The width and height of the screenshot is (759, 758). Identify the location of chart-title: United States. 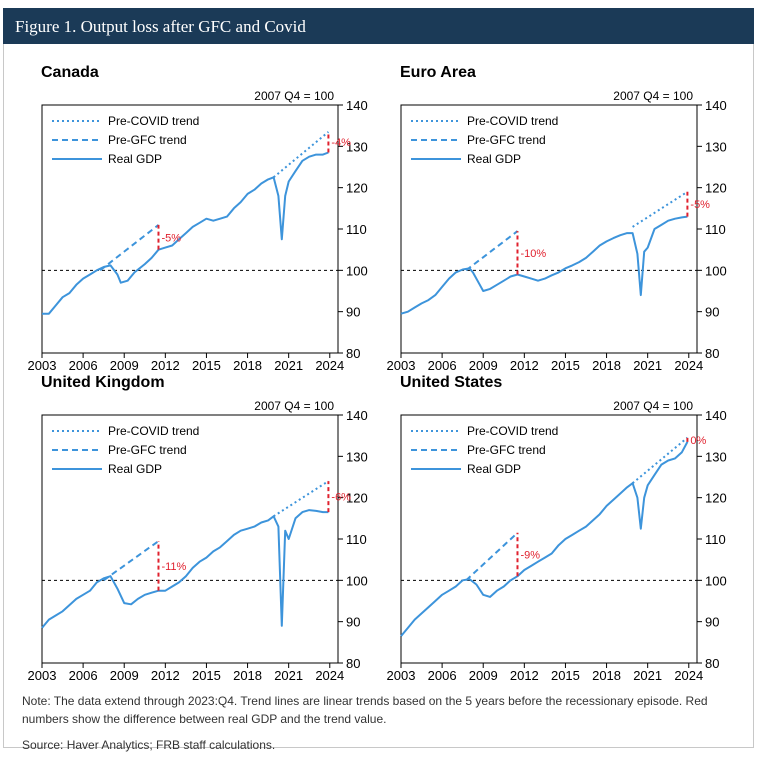
(451, 382).